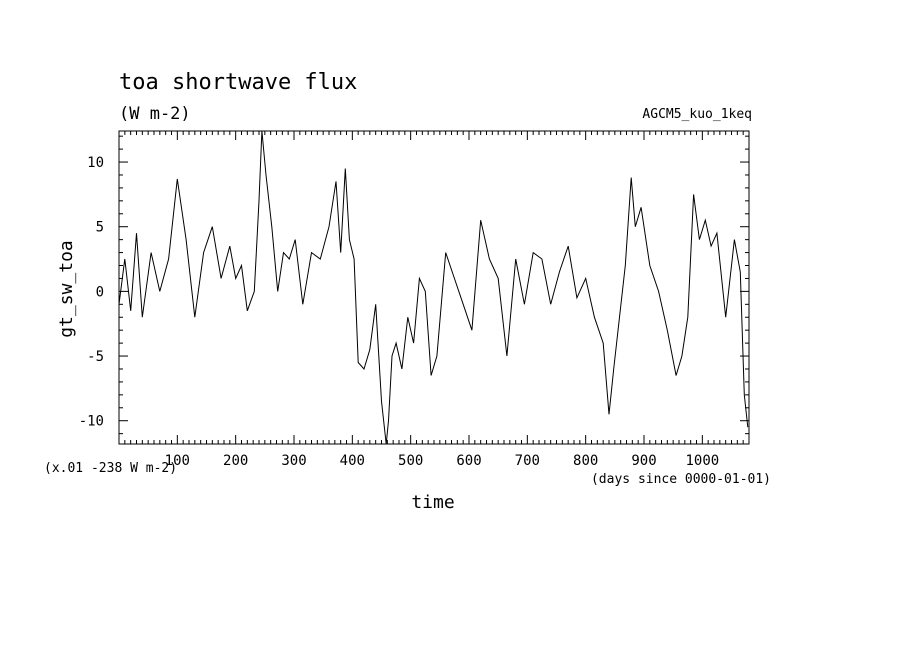 Image resolution: width=904 pixels, height=654 pixels. Describe the element at coordinates (643, 461) in the screenshot. I see `x-tick-label: 900` at that location.